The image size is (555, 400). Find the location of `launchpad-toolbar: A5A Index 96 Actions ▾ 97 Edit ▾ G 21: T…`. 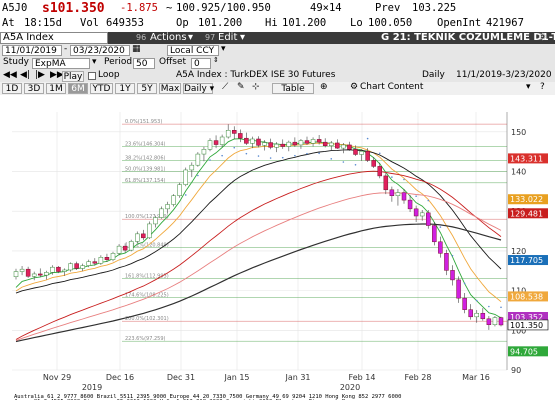

launchpad-toolbar: A5A Index 96 Actions ▾ 97 Edit ▾ G 21: T… is located at coordinates (277, 38).